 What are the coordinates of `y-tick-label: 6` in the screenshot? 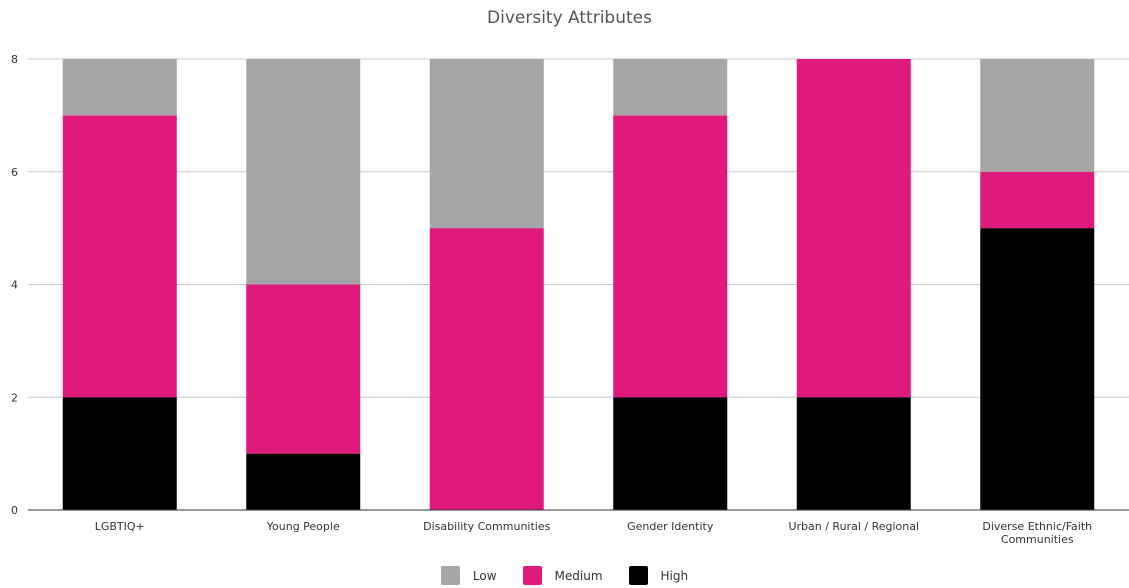 It's located at (14, 172).